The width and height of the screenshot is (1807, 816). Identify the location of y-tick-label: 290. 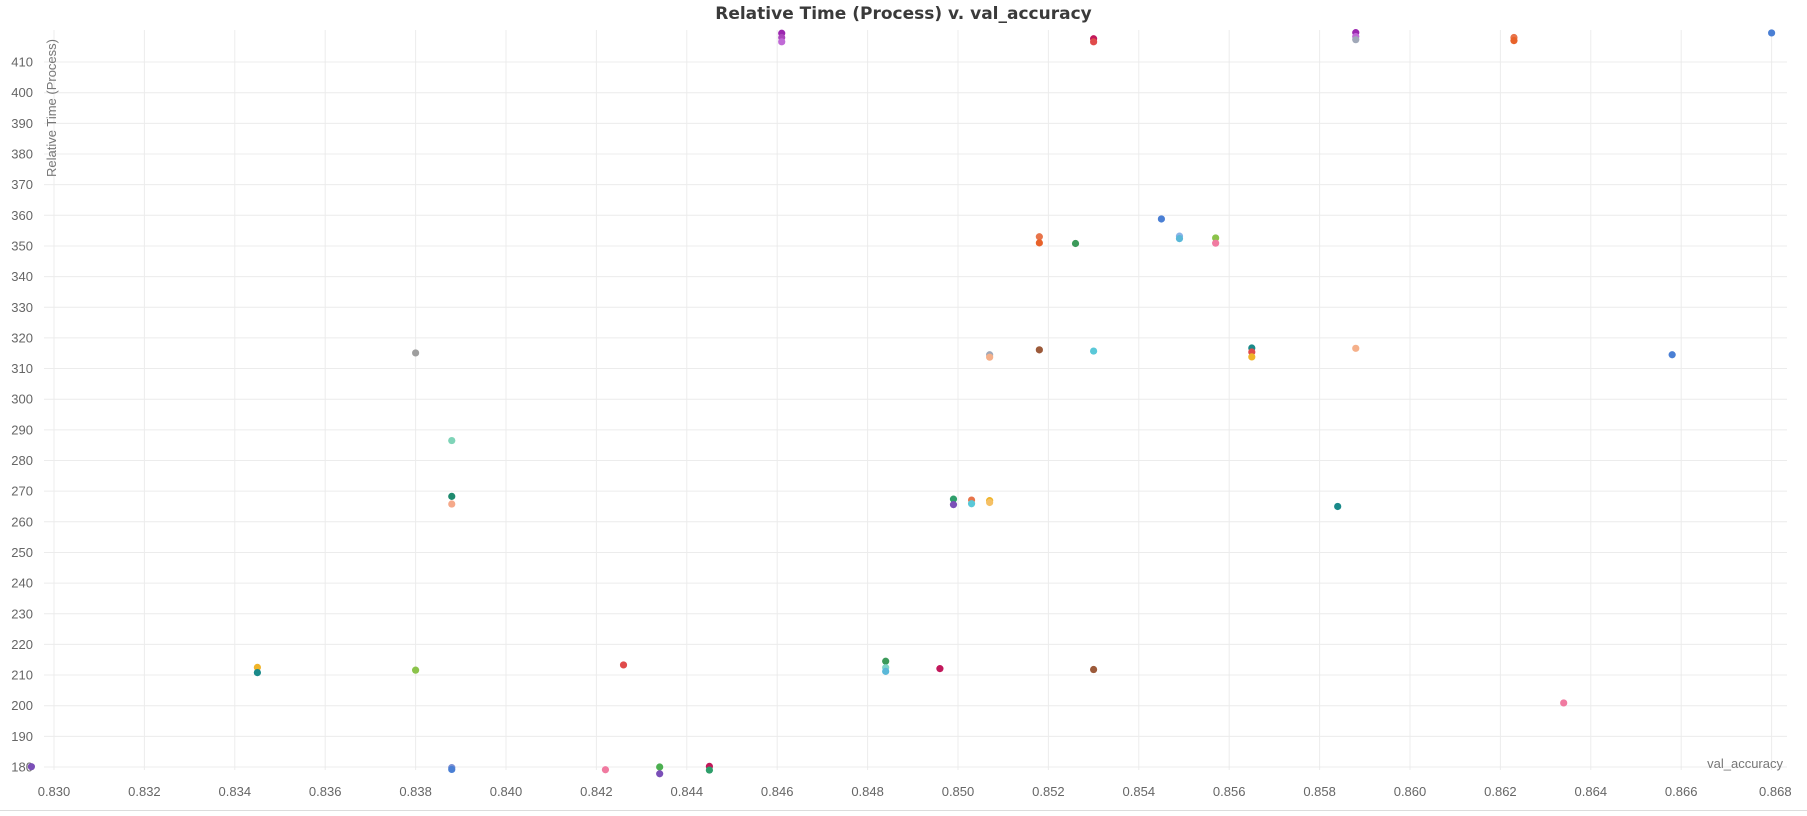
(22, 429).